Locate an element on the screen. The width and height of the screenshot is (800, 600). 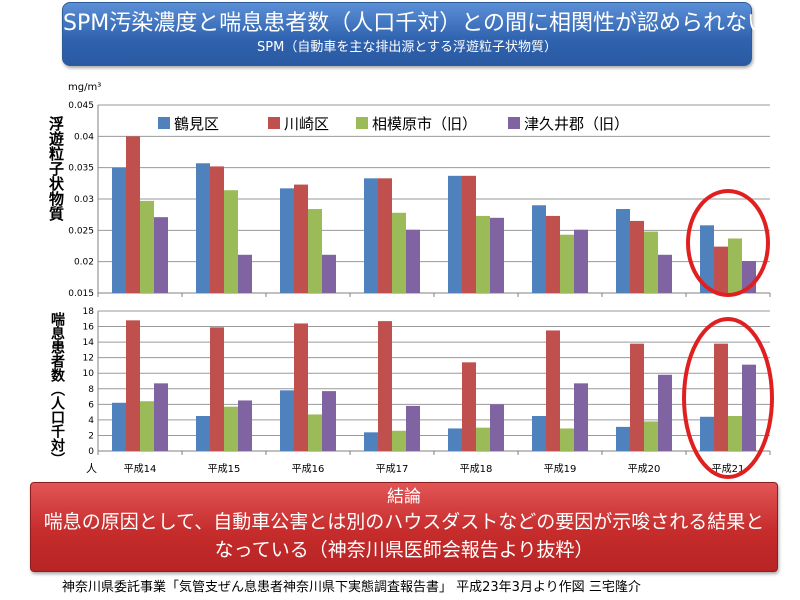
spm-bar-相模原市（旧）-平成15 is located at coordinates (231, 241).